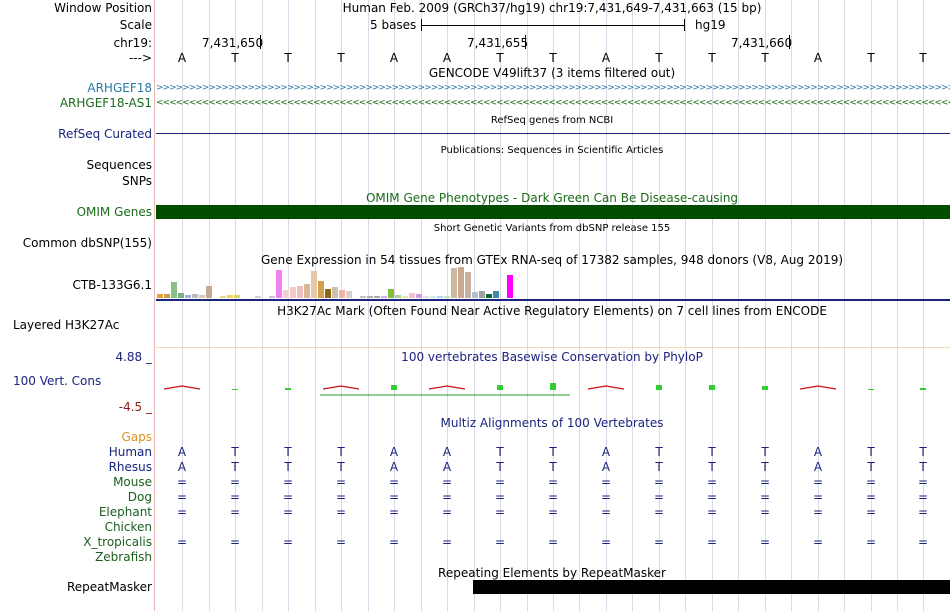 This screenshot has height=611, width=950. I want to click on base-letter: T, so click(765, 58).